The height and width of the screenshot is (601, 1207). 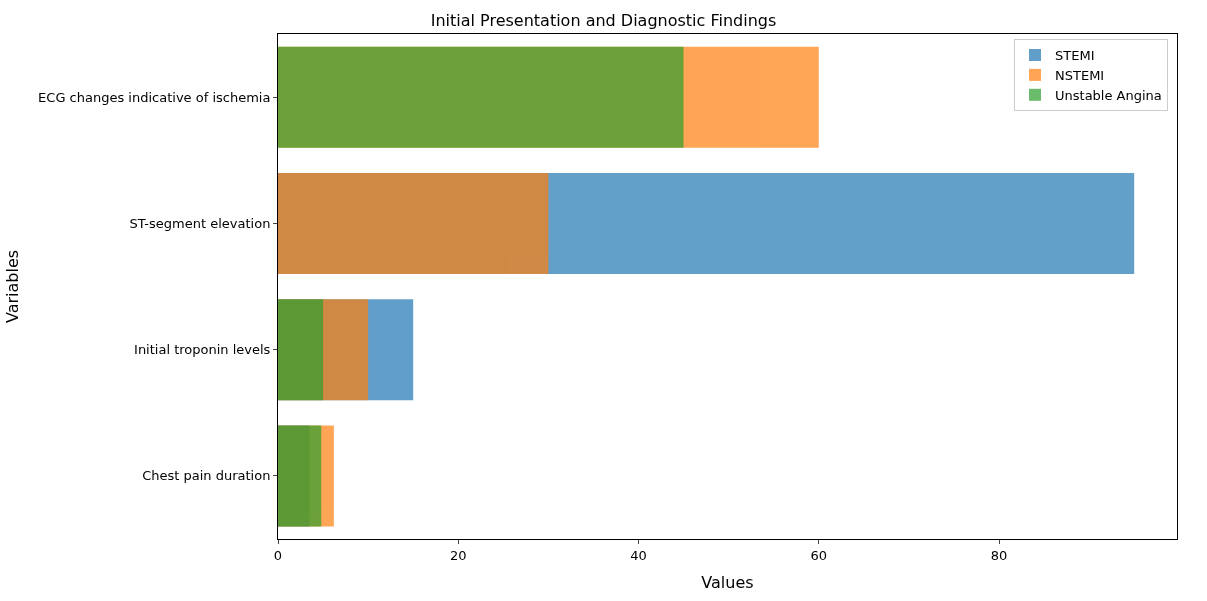 I want to click on legend-label: Unstable Angina, so click(x=1108, y=95).